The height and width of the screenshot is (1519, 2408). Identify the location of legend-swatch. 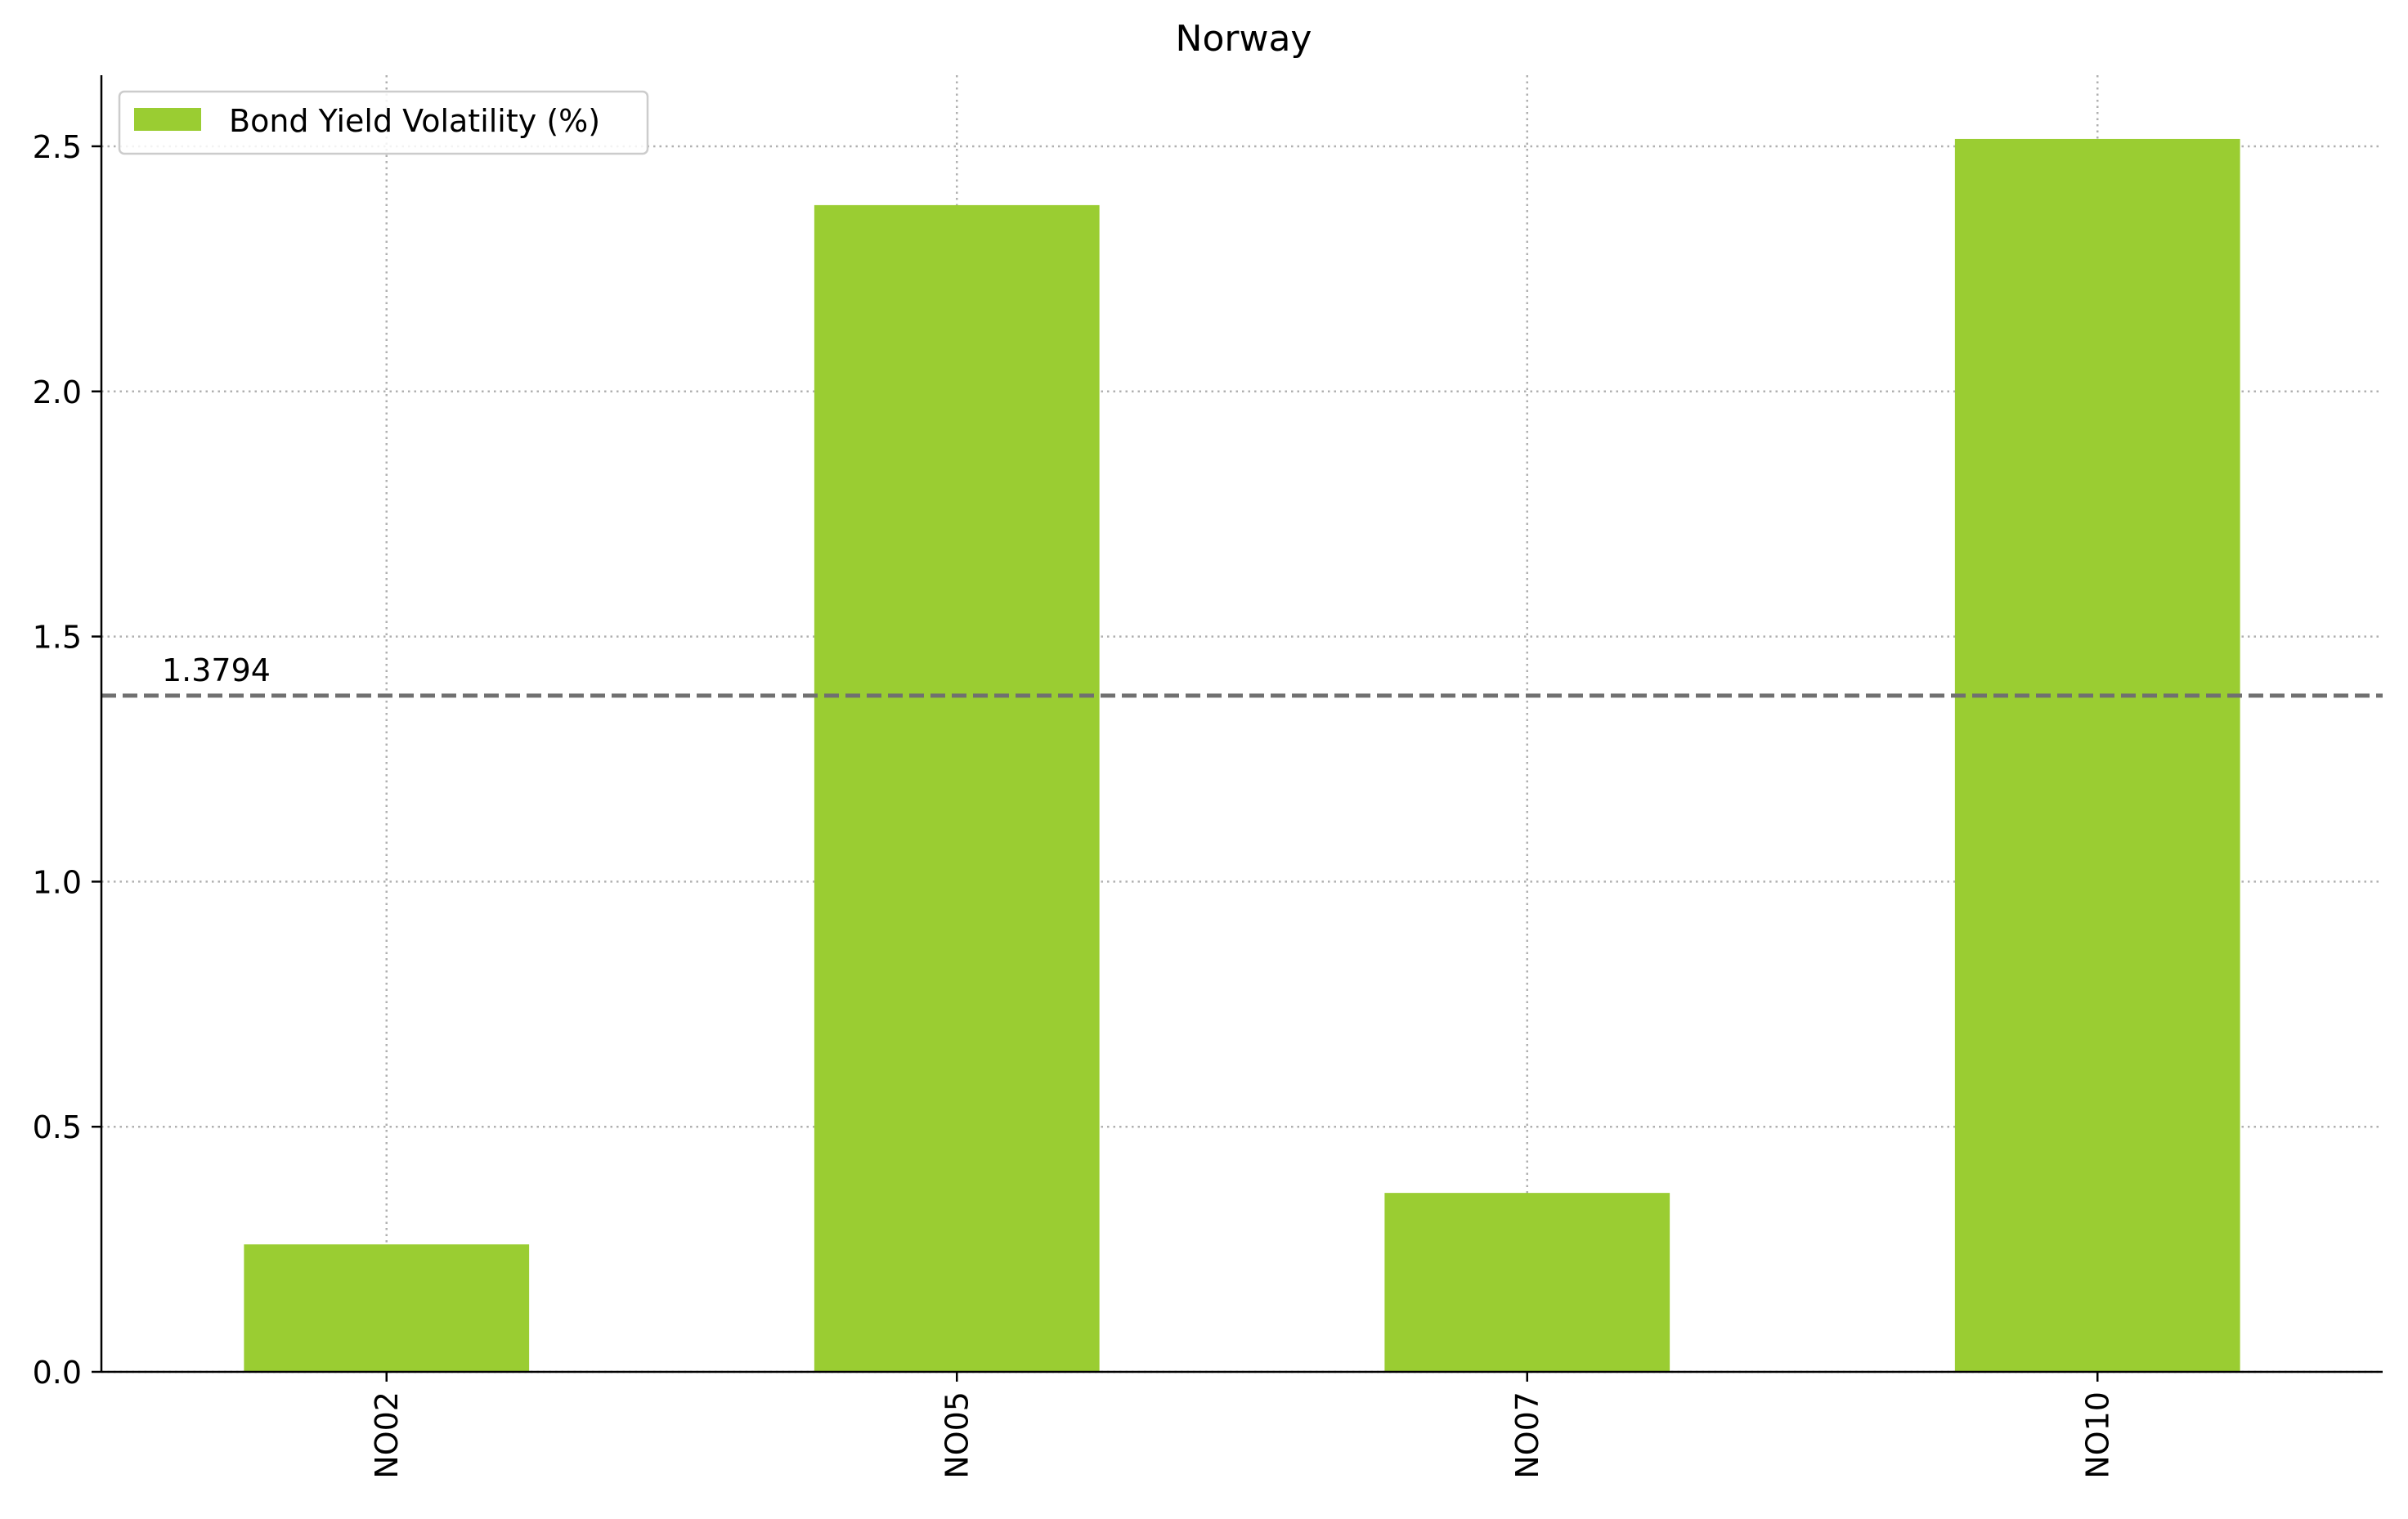
(167, 119).